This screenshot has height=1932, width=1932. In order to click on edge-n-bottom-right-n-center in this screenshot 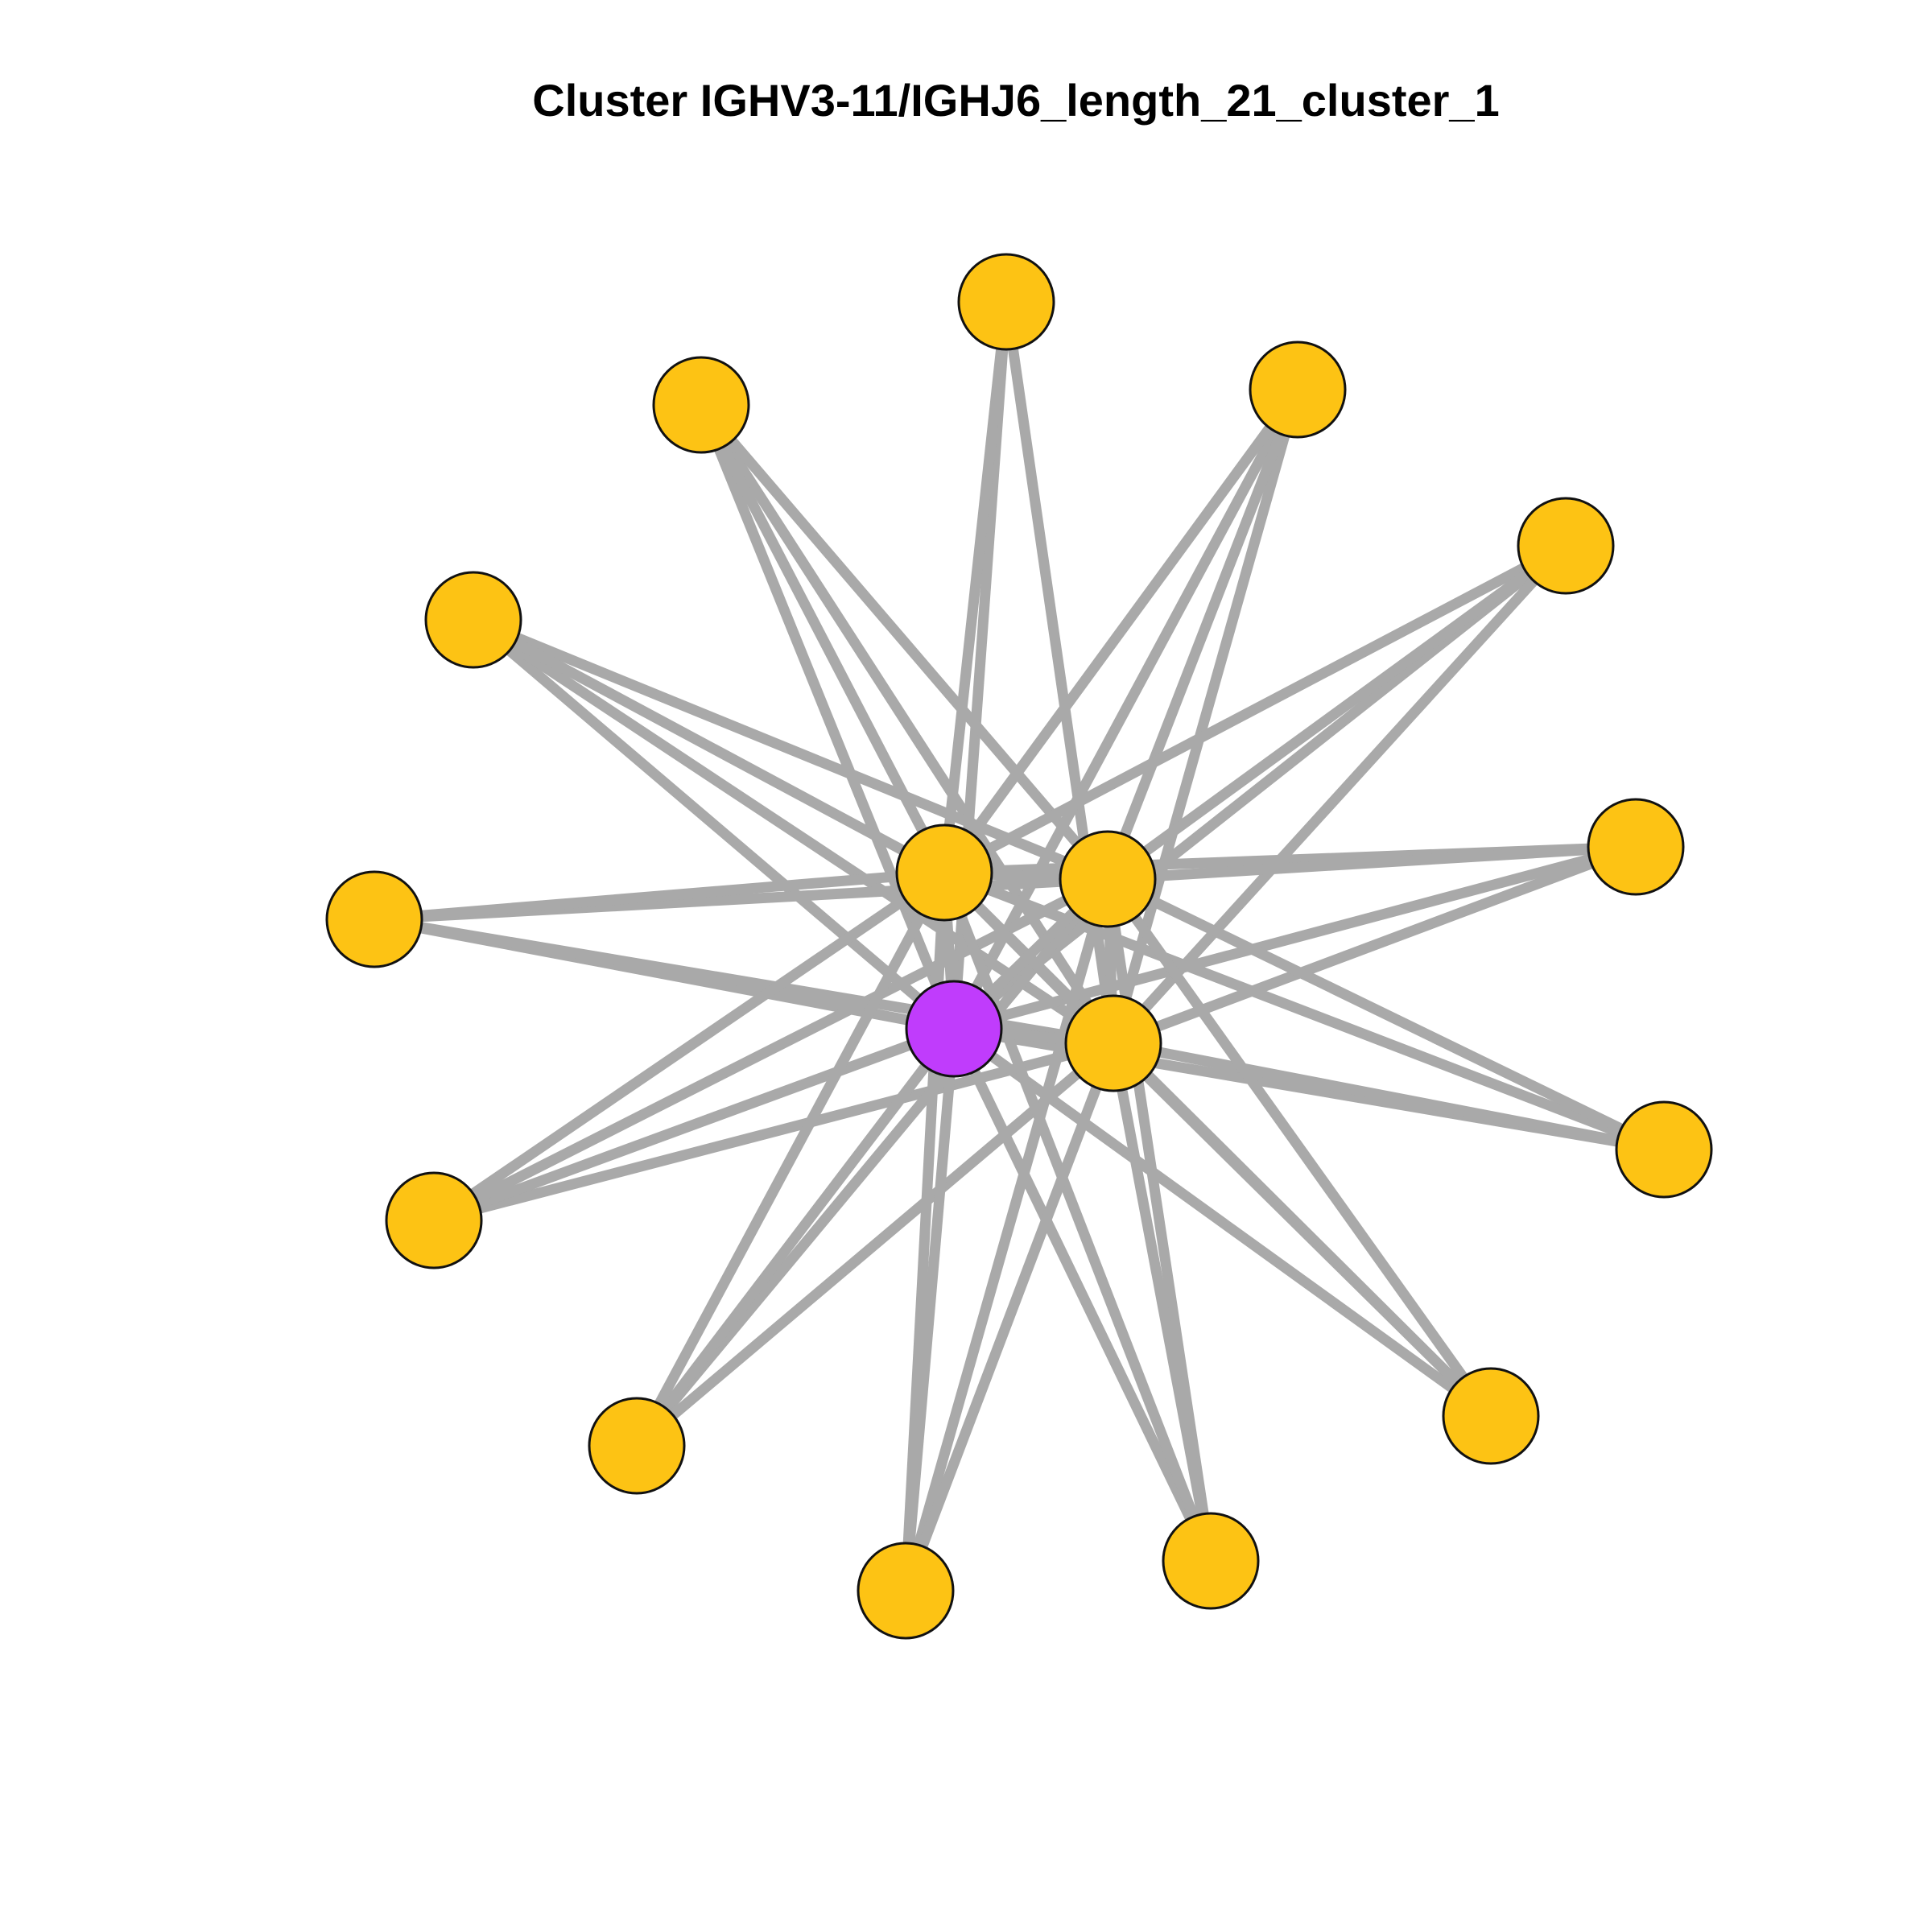, I will do `click(1082, 1294)`.